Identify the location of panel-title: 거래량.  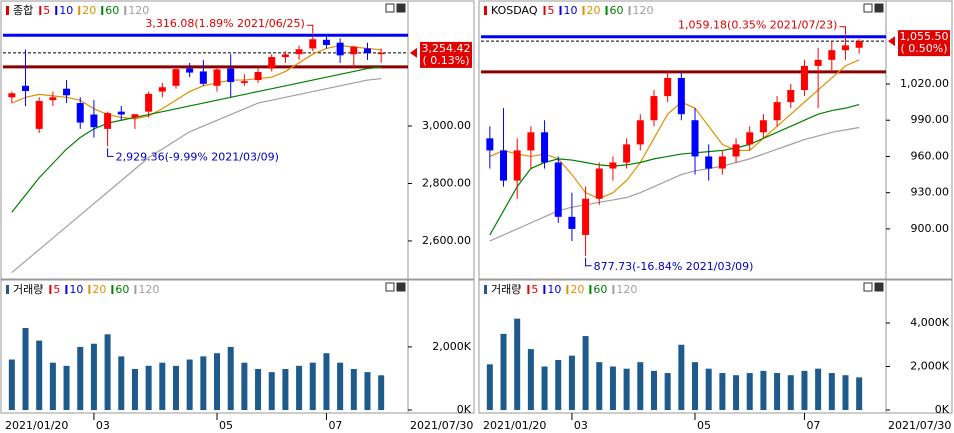
(506, 289).